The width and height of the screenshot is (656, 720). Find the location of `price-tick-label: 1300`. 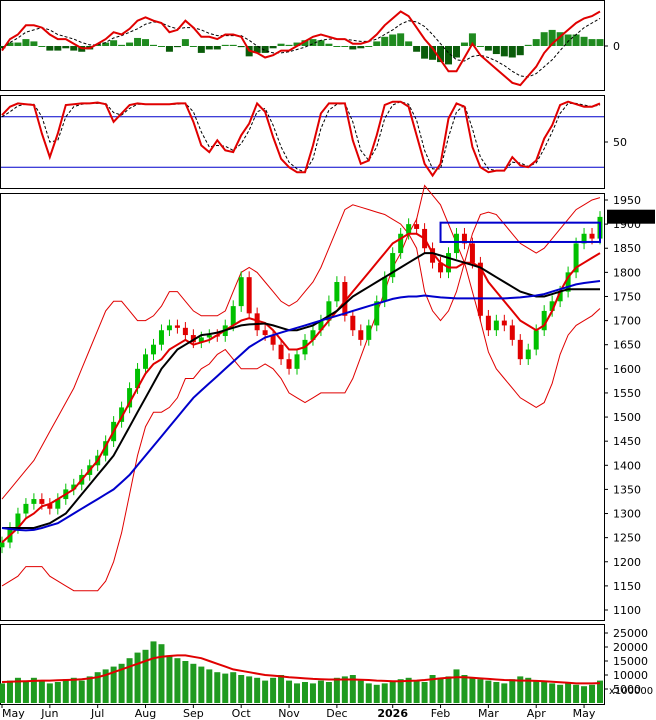

price-tick-label: 1300 is located at coordinates (627, 514).